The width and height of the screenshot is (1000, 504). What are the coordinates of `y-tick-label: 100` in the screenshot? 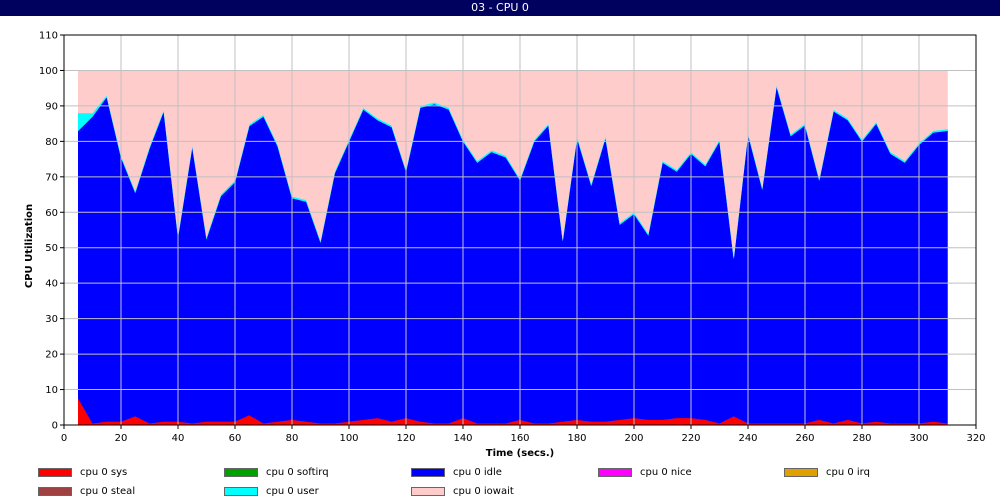 It's located at (48, 71).